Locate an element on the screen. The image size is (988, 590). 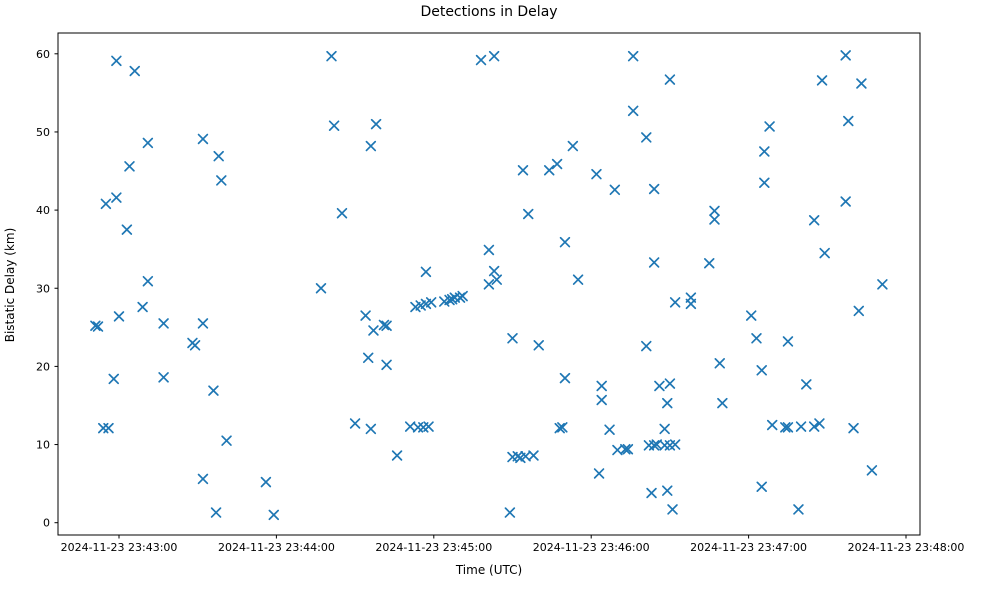
x-tick-label: 2024-11-23 23:45:00 is located at coordinates (433, 547).